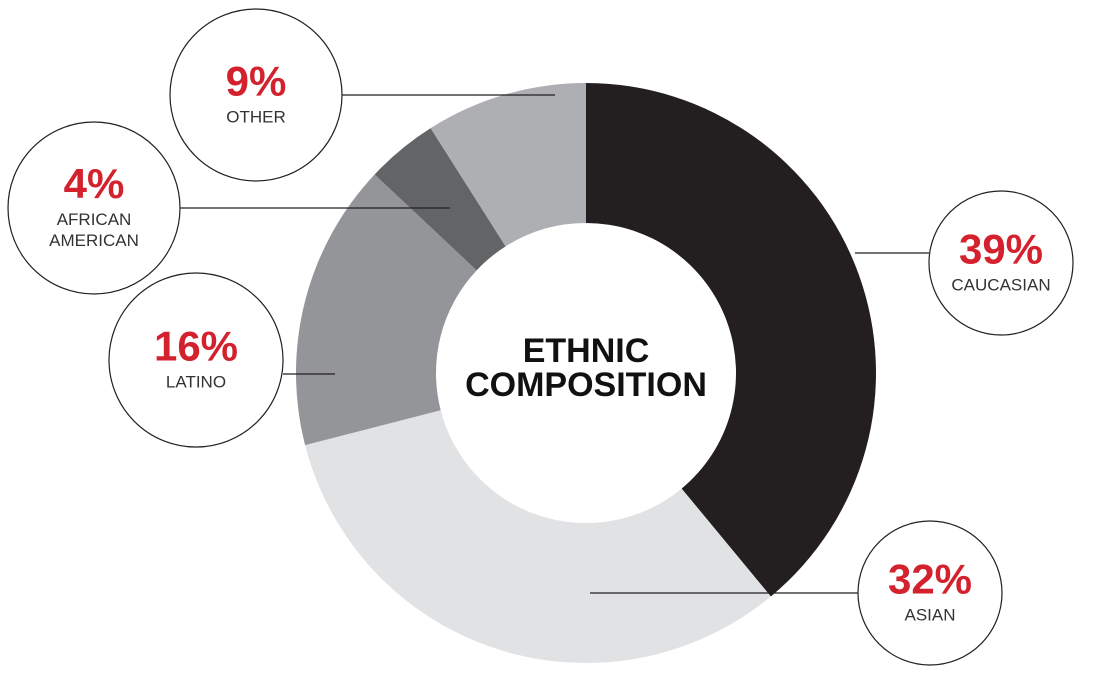 The width and height of the screenshot is (1101, 673). I want to click on callout-african-american: 4% AFRICAN AMERICAN, so click(94, 208).